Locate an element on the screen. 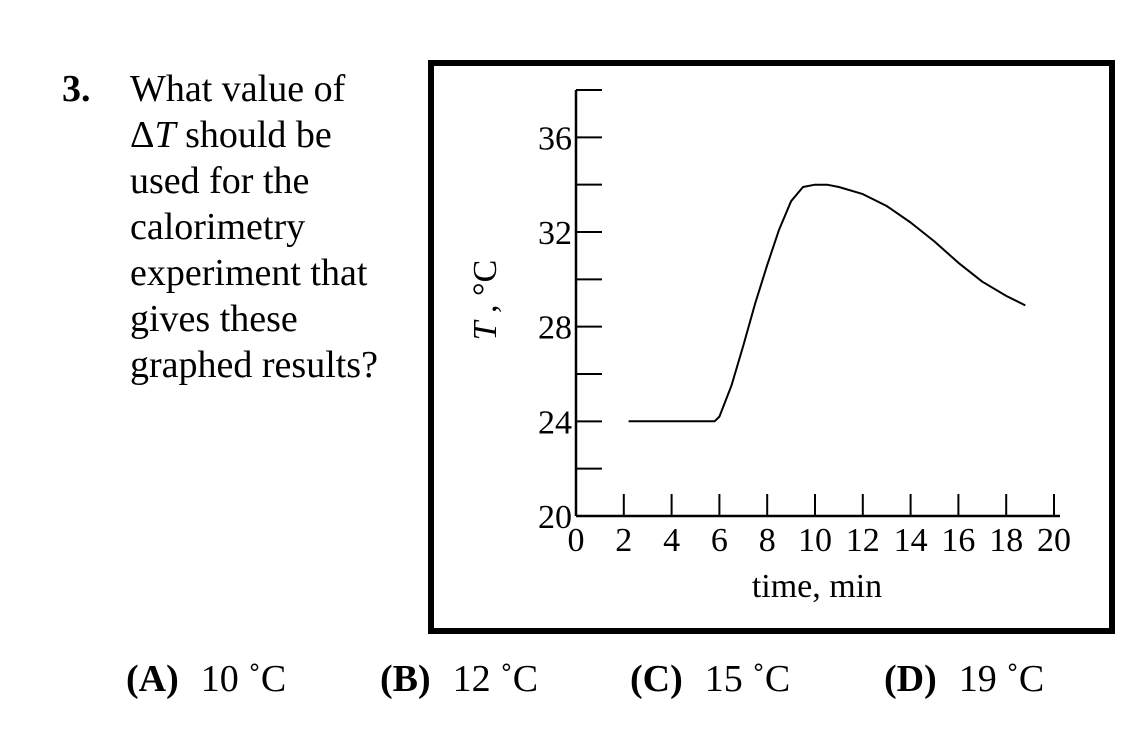 Image resolution: width=1145 pixels, height=733 pixels. y-tick-label: 20 is located at coordinates (555, 517).